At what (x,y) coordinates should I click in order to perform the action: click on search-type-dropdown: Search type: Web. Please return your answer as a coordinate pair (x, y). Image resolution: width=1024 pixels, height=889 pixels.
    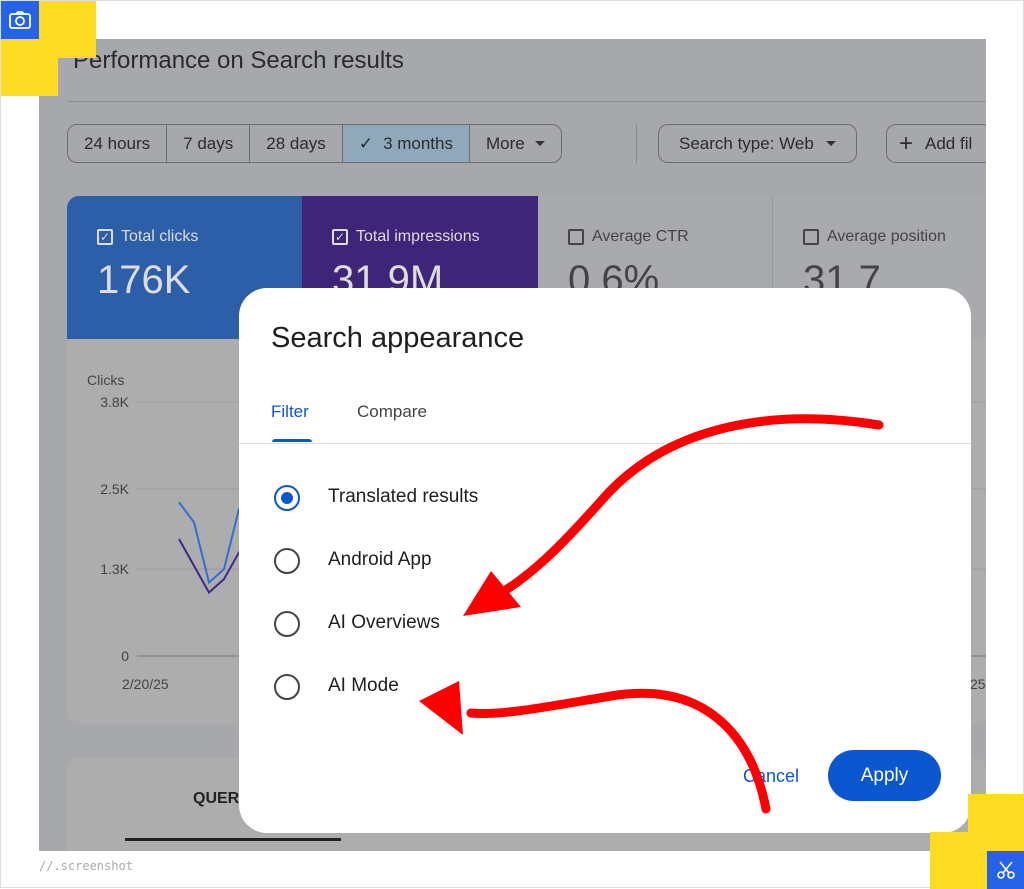
    Looking at the image, I should click on (757, 143).